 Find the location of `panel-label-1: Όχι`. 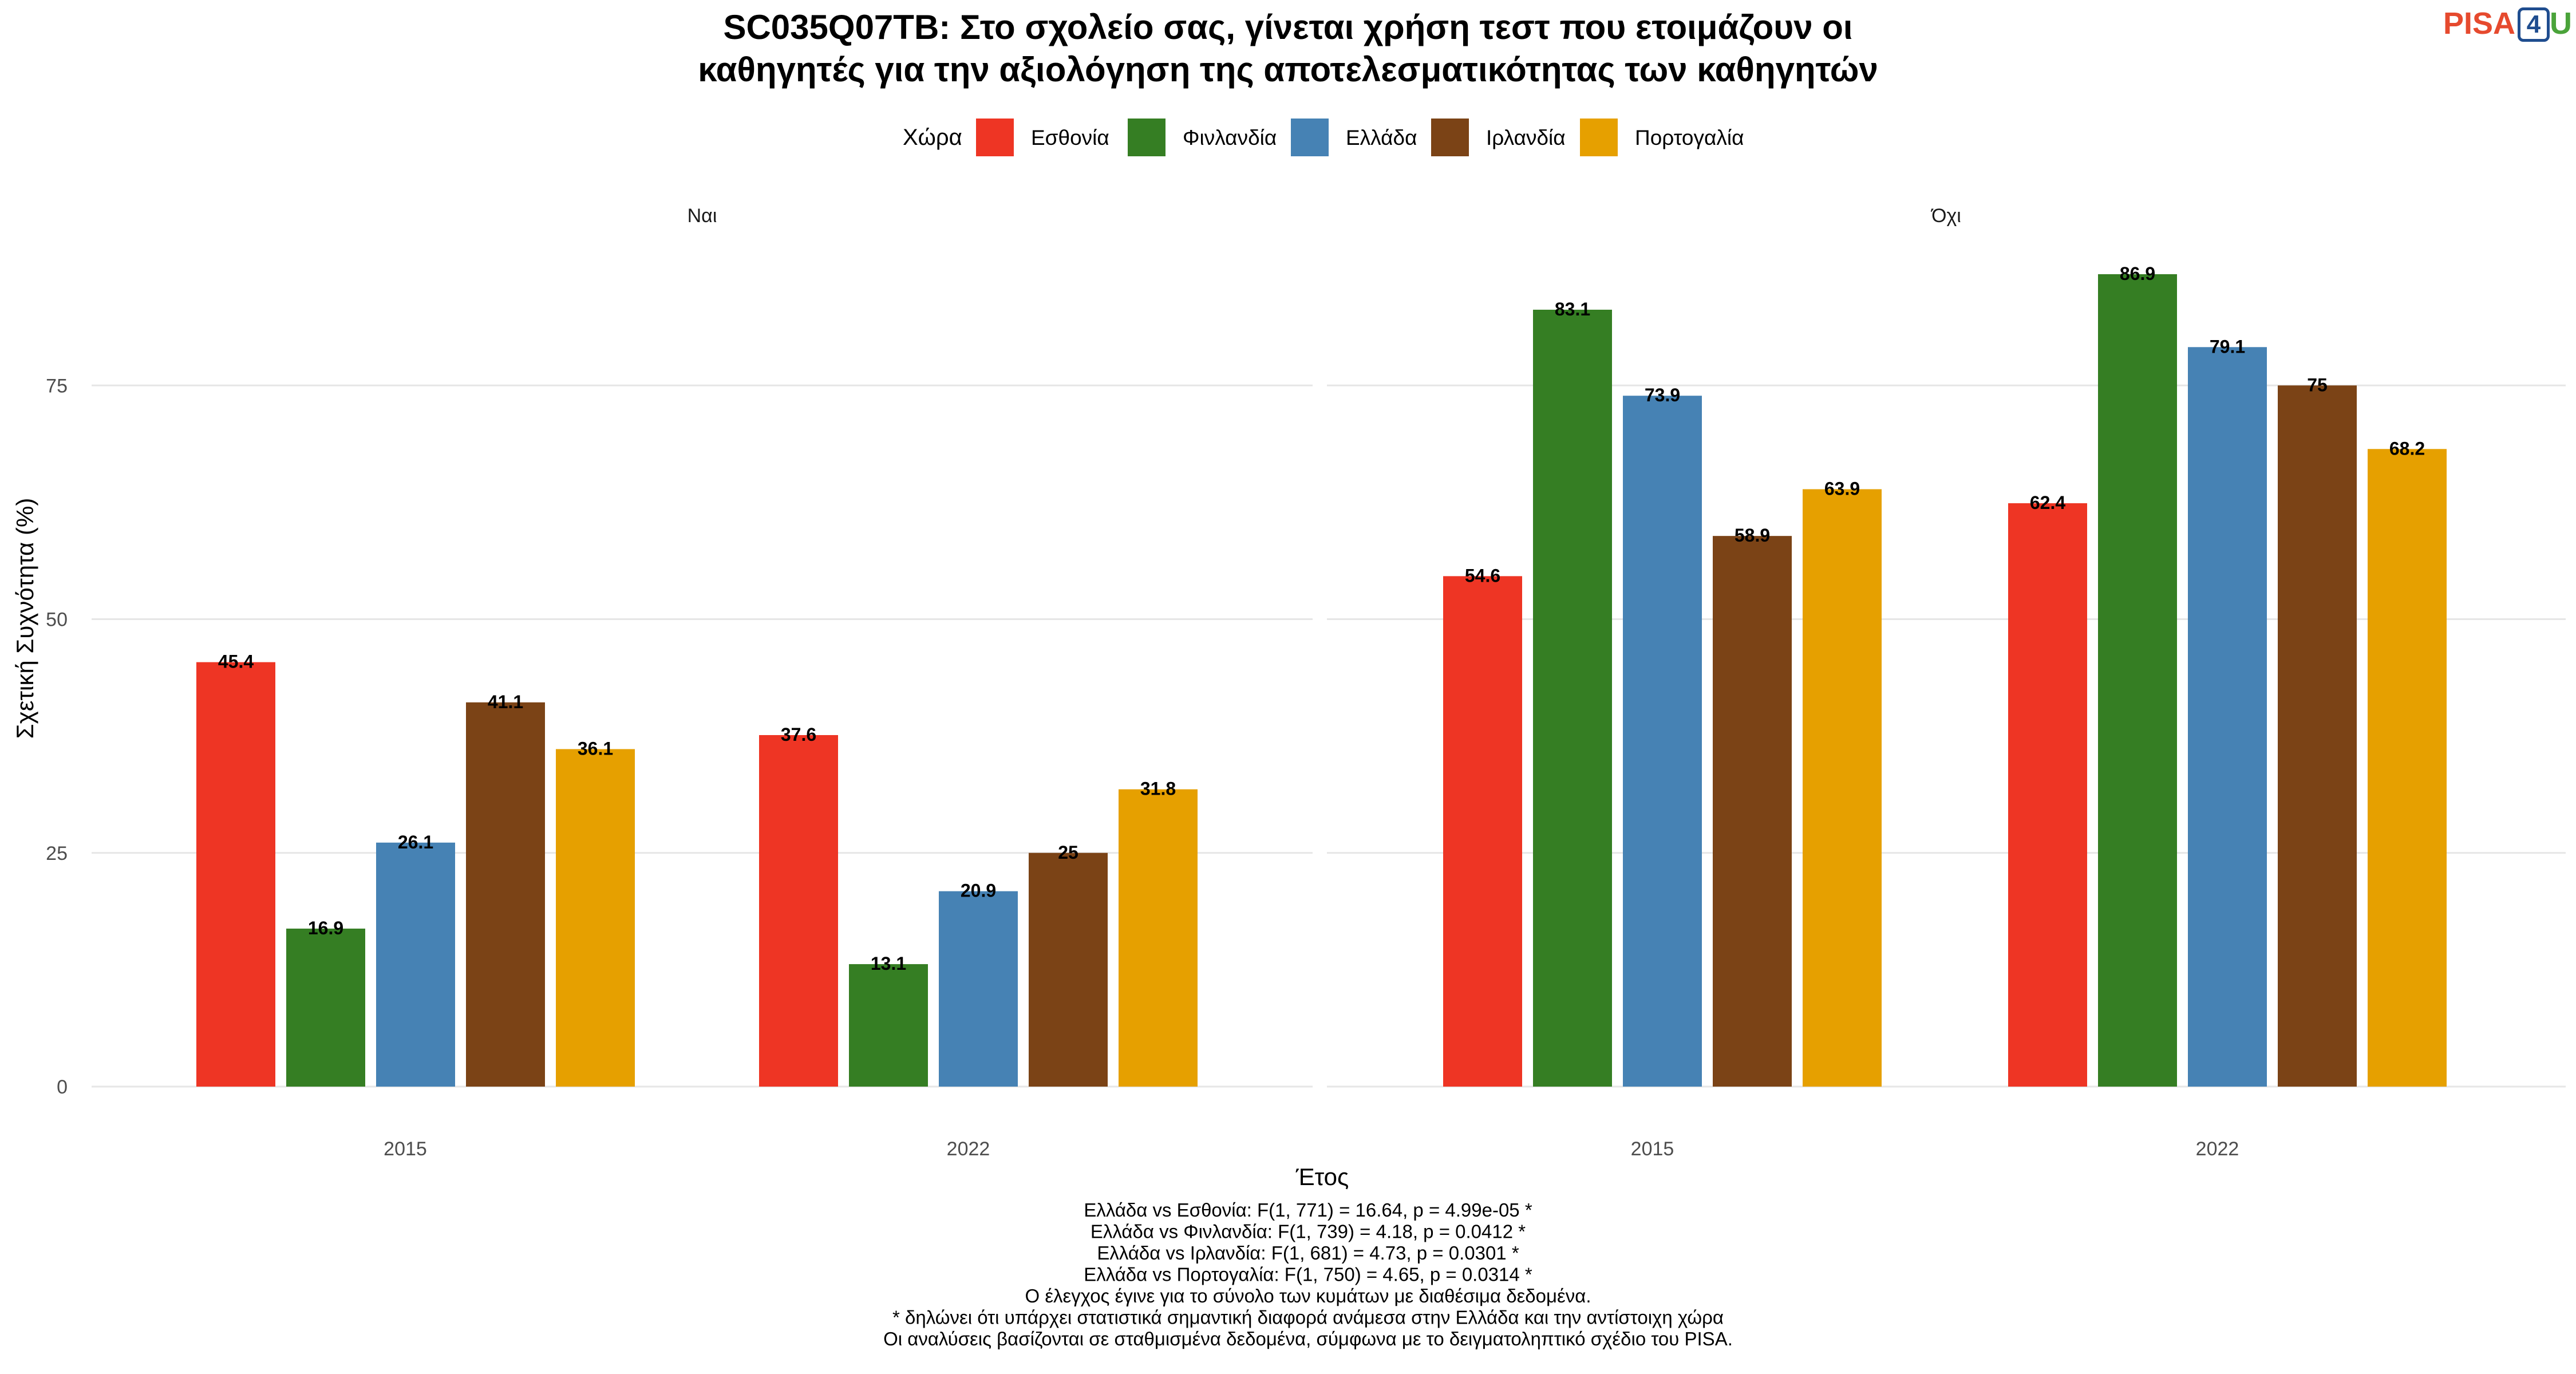

panel-label-1: Όχι is located at coordinates (1945, 216).